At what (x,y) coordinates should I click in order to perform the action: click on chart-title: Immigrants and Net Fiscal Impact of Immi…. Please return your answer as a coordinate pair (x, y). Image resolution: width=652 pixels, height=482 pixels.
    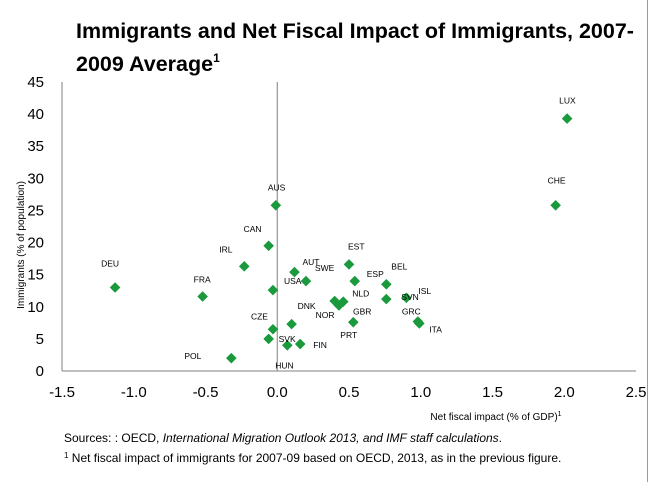
    Looking at the image, I should click on (356, 48).